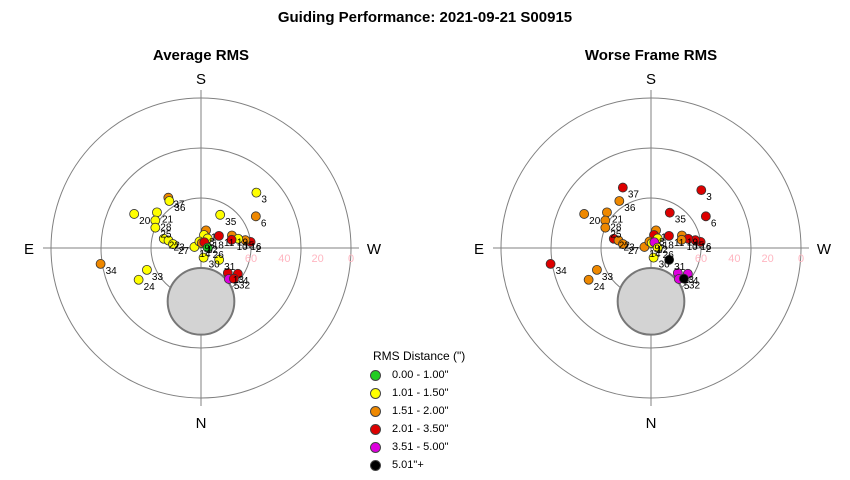 The image size is (850, 480). I want to click on legend-item: 0.00 - 1.00", so click(426, 375).